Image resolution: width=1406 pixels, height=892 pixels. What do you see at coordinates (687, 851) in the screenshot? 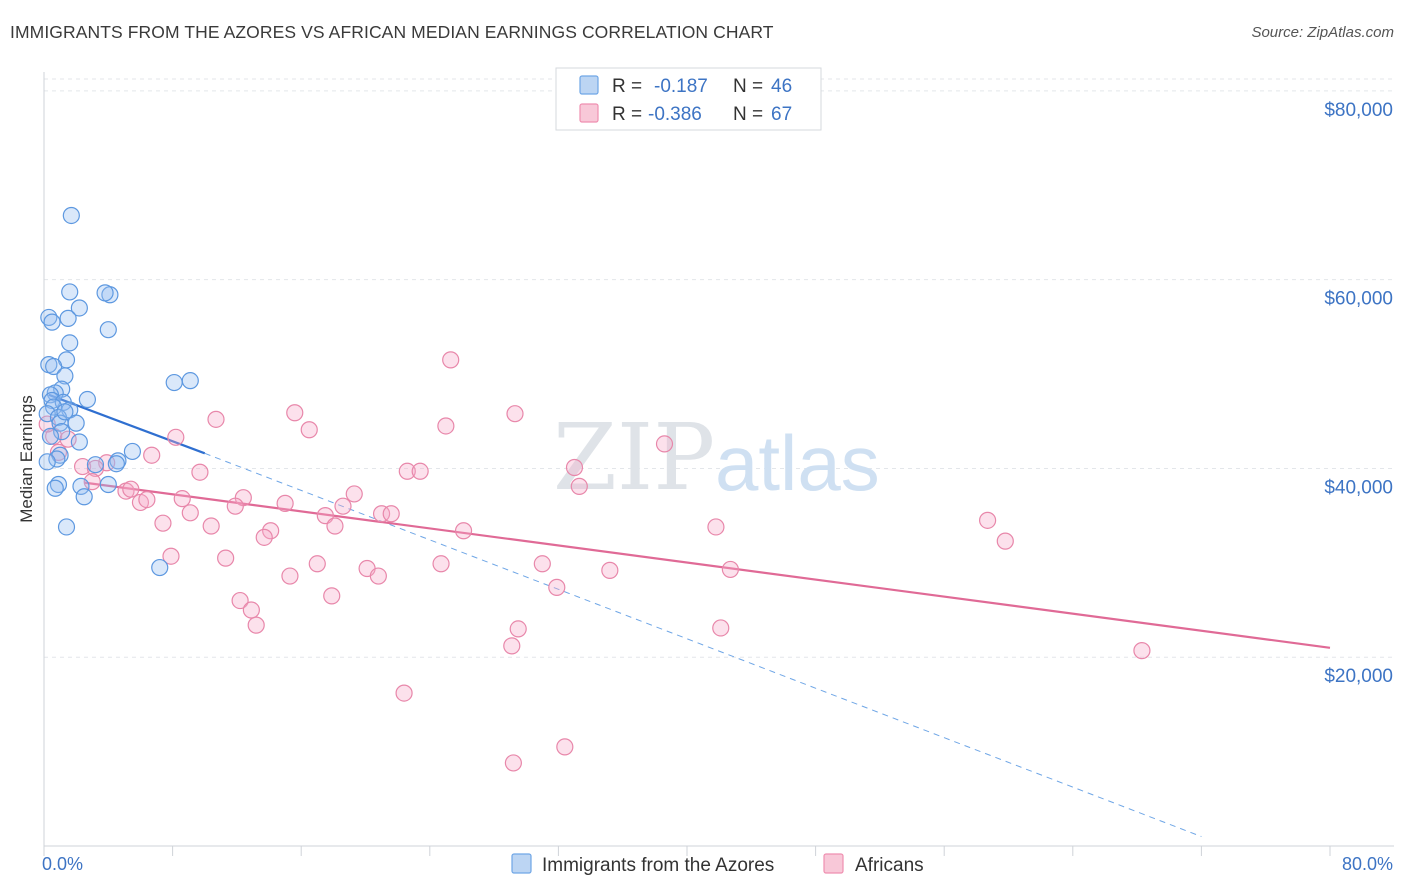
I see `x-ticks` at bounding box center [687, 851].